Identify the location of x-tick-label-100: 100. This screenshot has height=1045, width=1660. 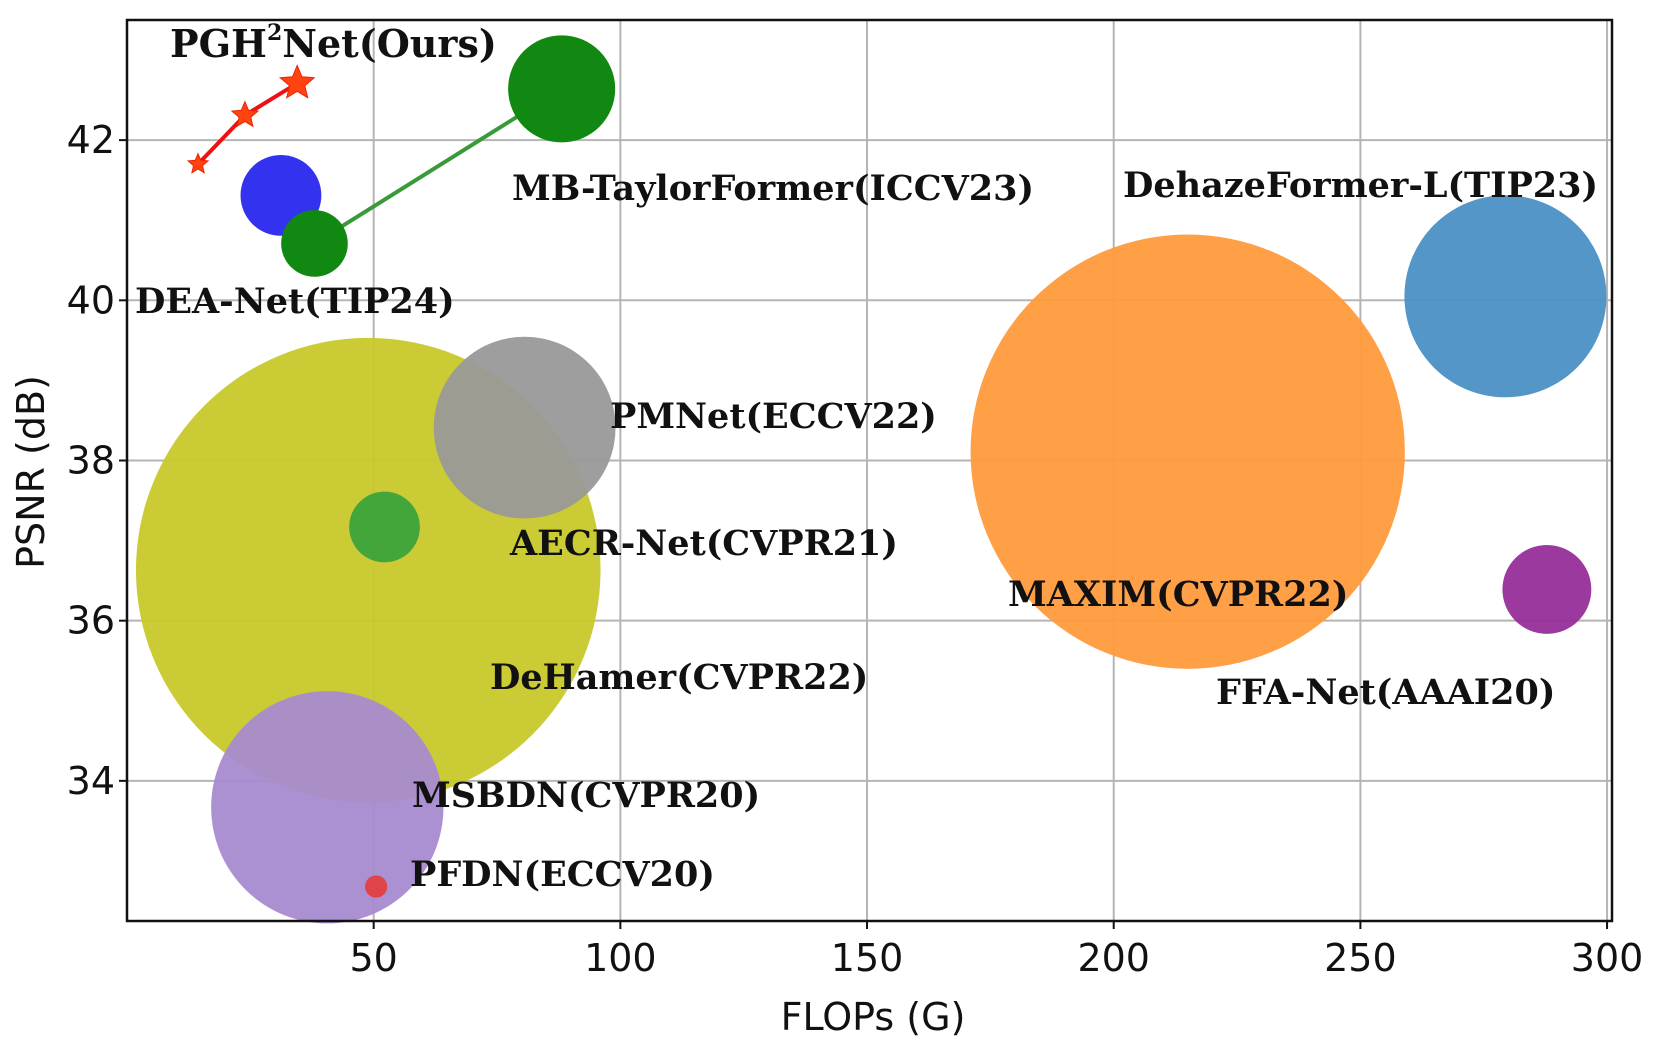
(620, 958).